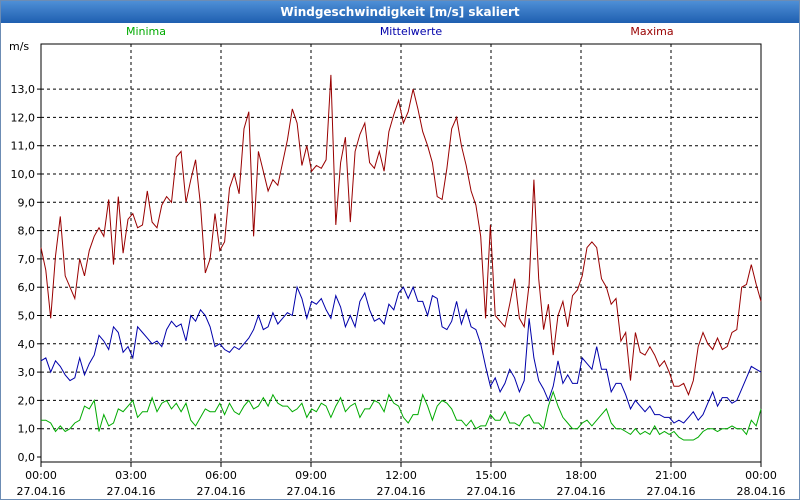 The image size is (800, 500). I want to click on y-tick-label: 11,0, so click(23, 146).